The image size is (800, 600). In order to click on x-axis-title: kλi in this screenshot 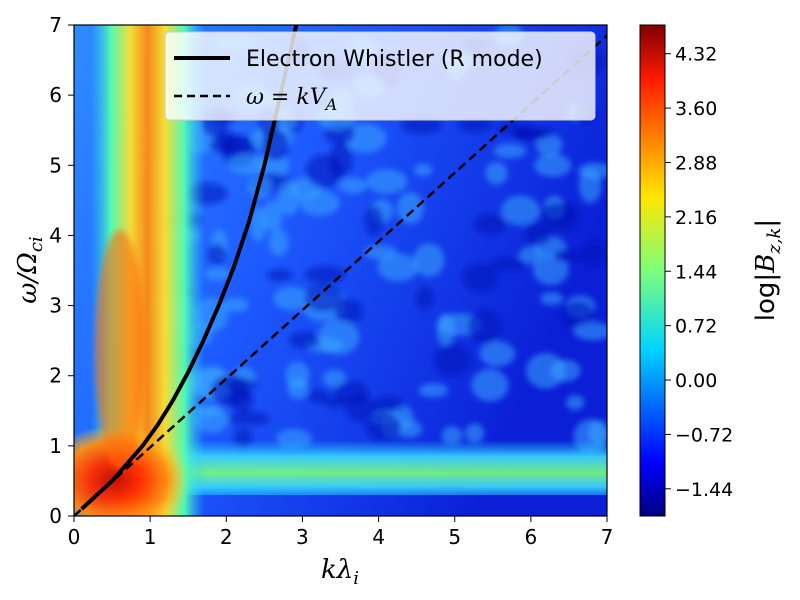, I will do `click(340, 572)`.